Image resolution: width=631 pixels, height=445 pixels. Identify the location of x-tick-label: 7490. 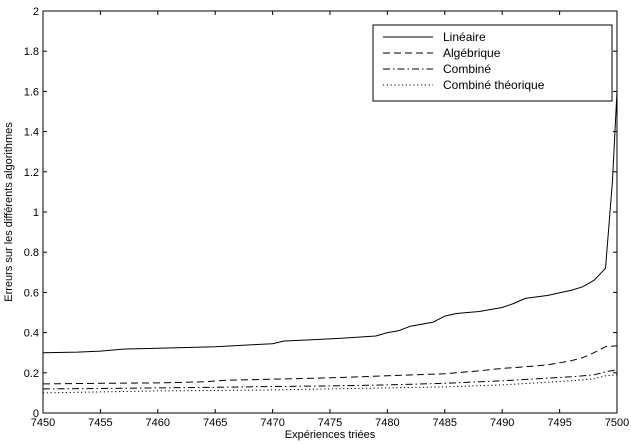
(502, 423).